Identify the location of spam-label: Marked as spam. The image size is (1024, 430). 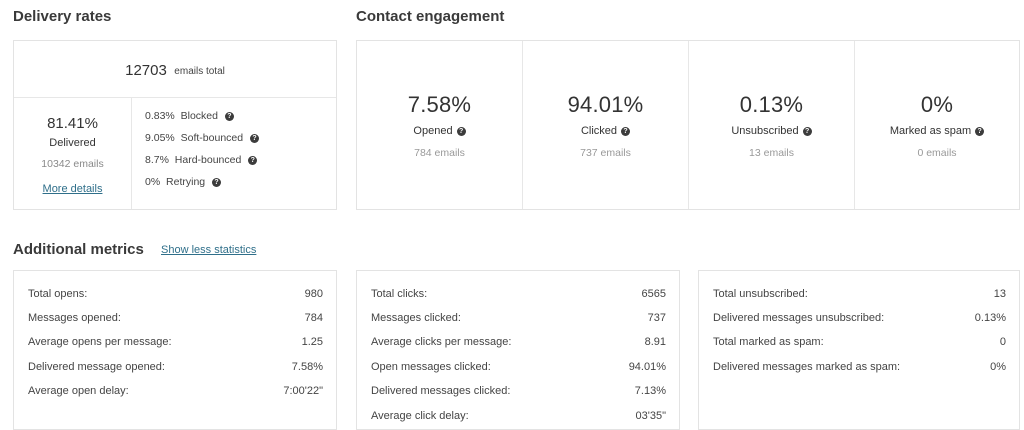
(930, 131).